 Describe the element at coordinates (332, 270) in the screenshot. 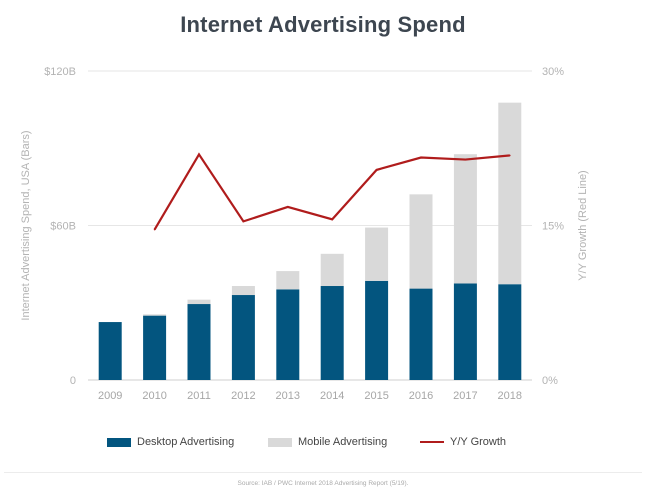

I see `bar-mobile-2014` at that location.